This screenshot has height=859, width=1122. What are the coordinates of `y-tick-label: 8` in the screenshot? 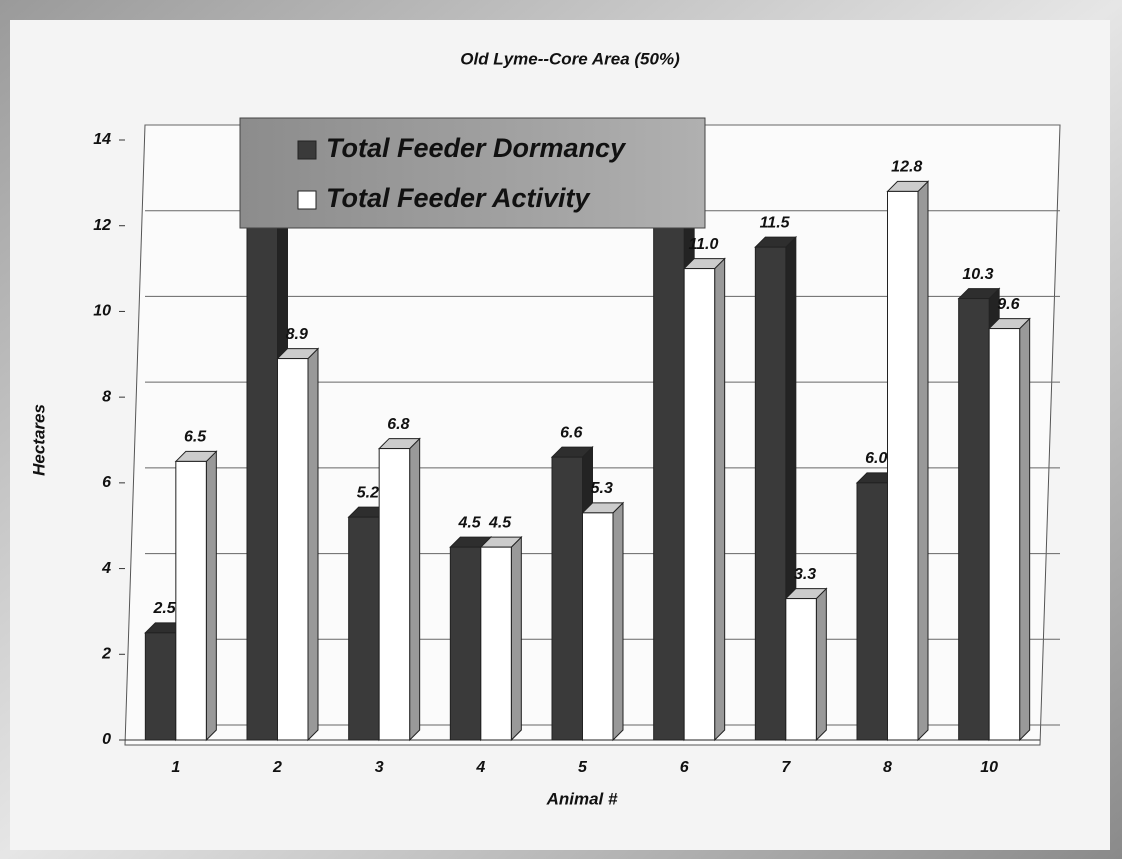 It's located at (106, 396).